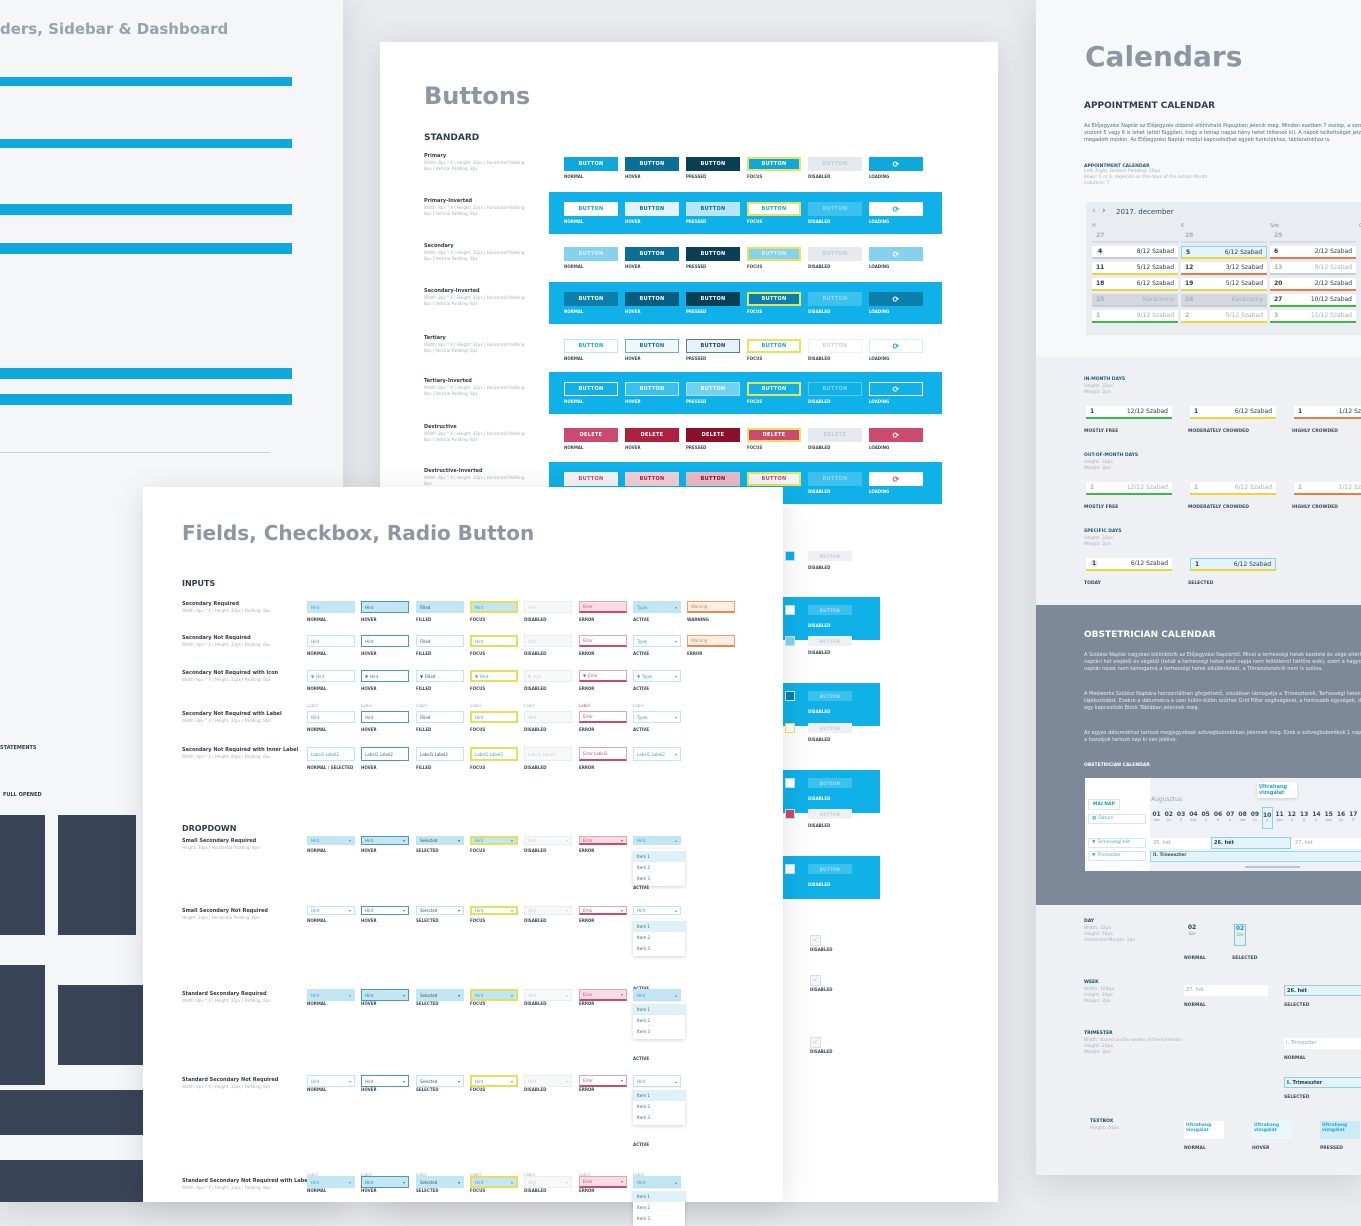 Image resolution: width=1361 pixels, height=1226 pixels. Describe the element at coordinates (1340, 1130) in the screenshot. I see `textbox-pressed: Ultrahang vizsgálat` at that location.